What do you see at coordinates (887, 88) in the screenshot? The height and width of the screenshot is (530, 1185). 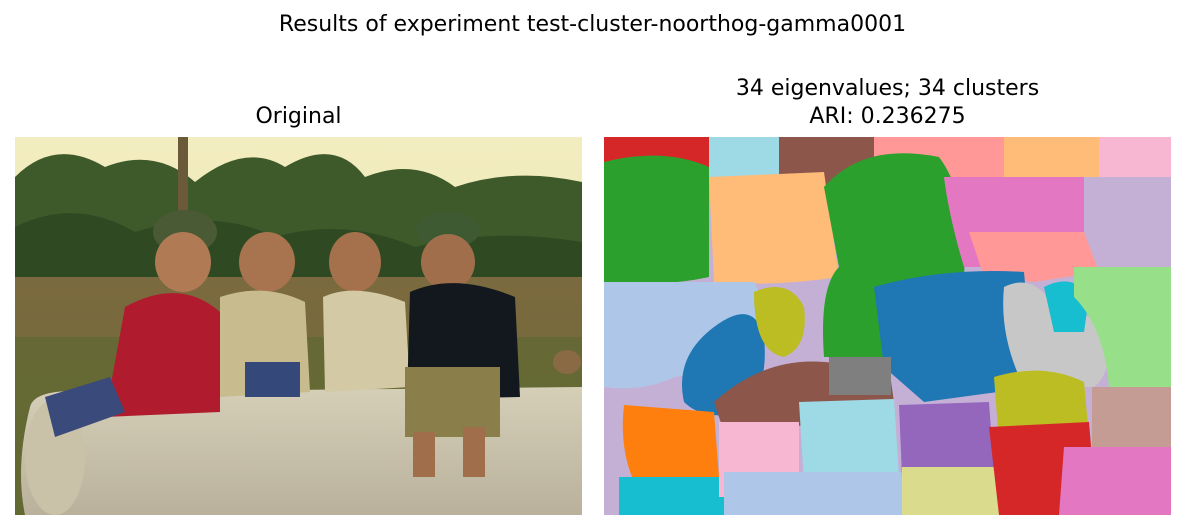 I see `right-panel-title-line1: 34 eigenvalues; 34 clusters` at bounding box center [887, 88].